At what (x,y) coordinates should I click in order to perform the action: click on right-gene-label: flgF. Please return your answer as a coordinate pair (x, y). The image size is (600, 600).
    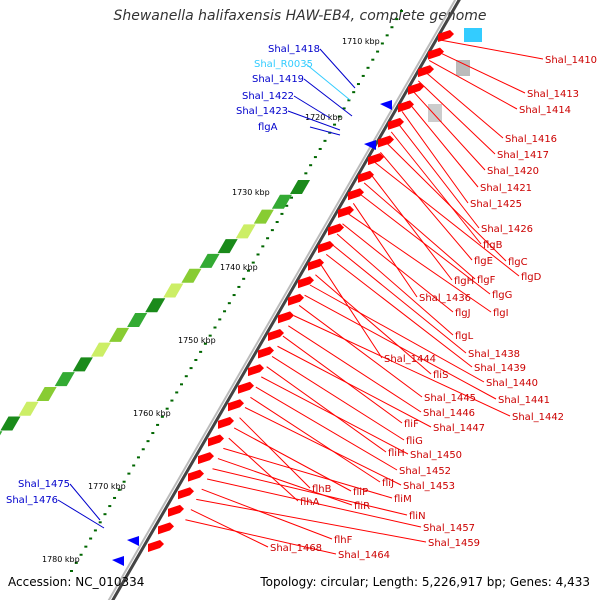
    Looking at the image, I should click on (486, 280).